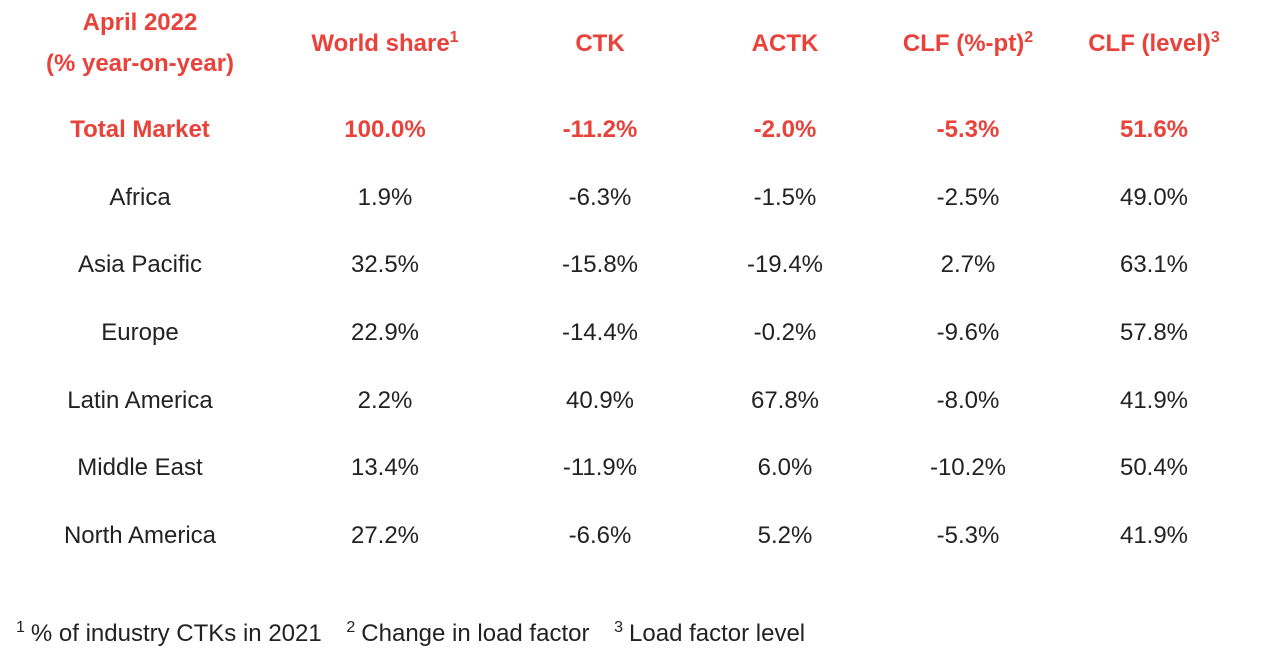  Describe the element at coordinates (380, 43) in the screenshot. I see `header-world-share-label: World share` at that location.